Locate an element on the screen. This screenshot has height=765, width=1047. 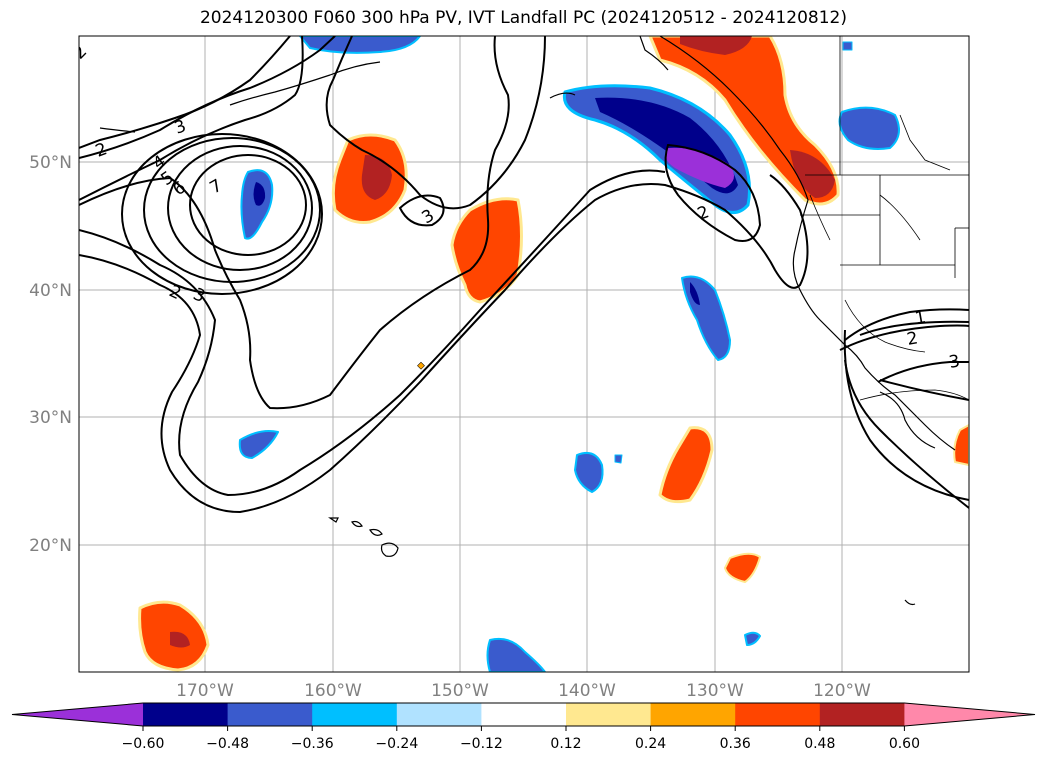
lat-label-30n: 30°N is located at coordinates (50, 418).